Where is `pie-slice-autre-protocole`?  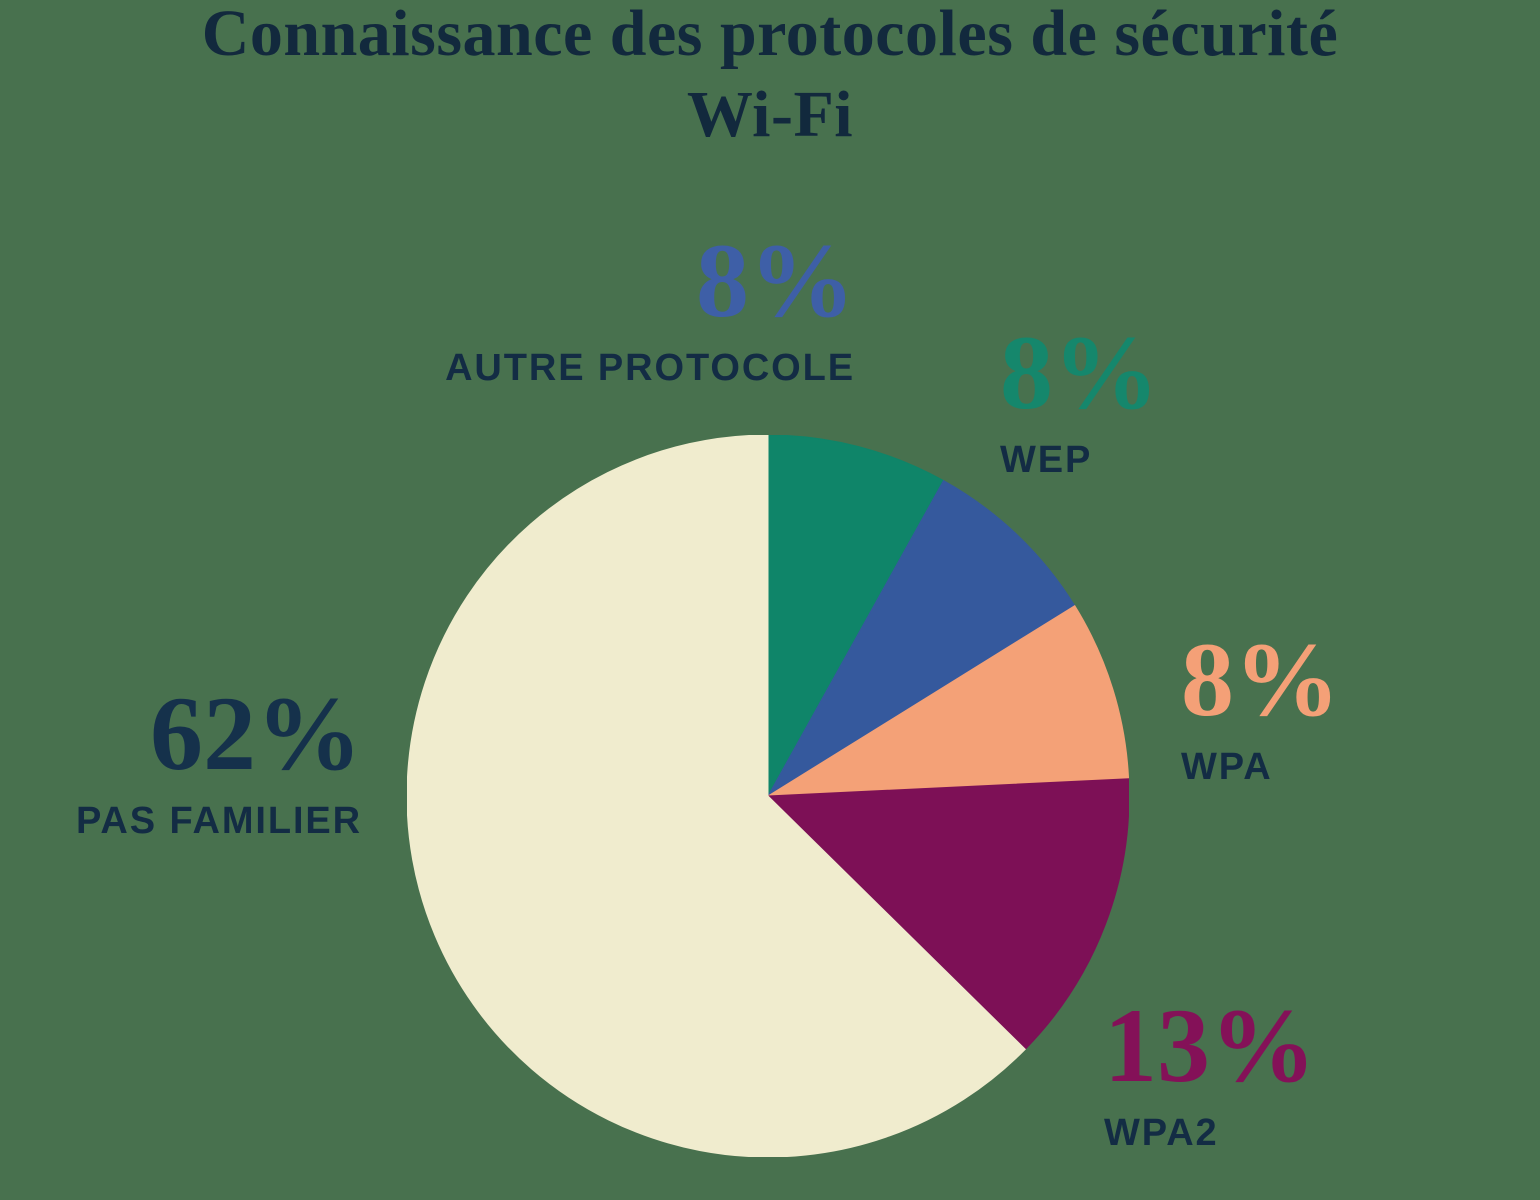 pie-slice-autre-protocole is located at coordinates (921, 638).